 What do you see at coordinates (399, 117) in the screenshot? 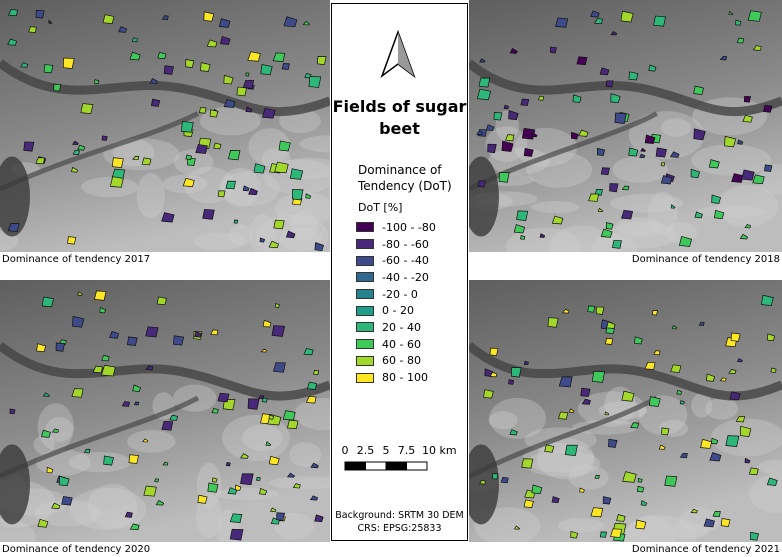
I see `map-title: Fields of sugar beet` at bounding box center [399, 117].